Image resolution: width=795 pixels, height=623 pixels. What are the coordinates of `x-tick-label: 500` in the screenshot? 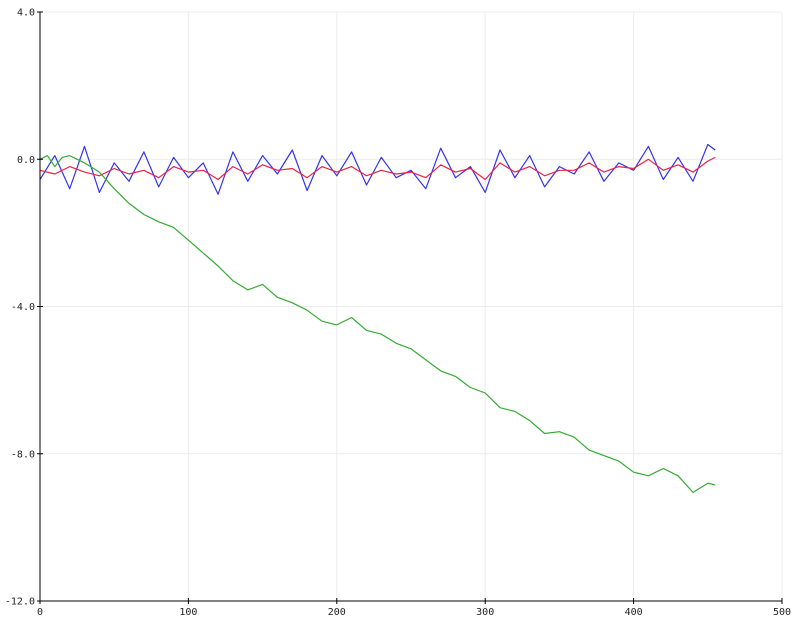 It's located at (782, 612).